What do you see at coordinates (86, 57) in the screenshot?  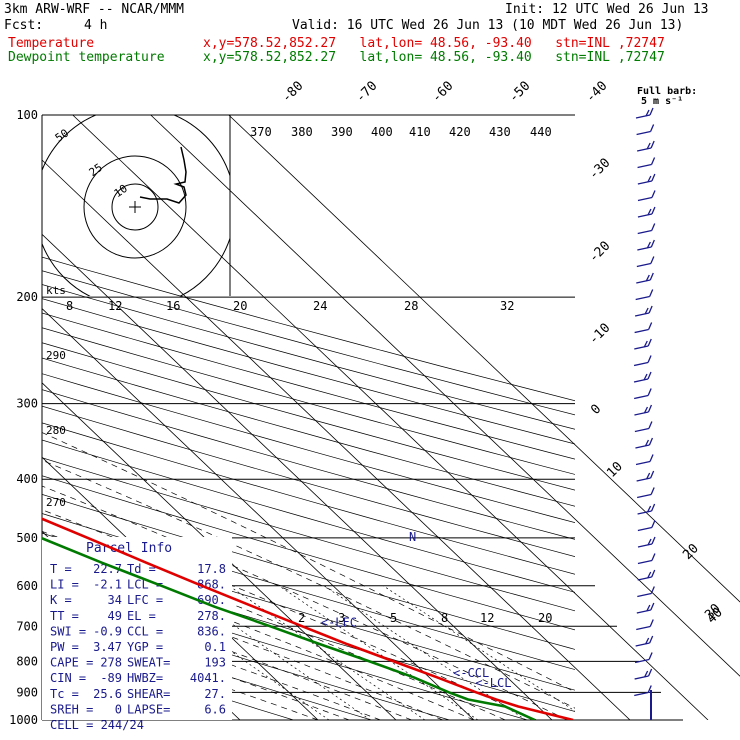 I see `dewpoint-legend: Dewpoint temperature` at bounding box center [86, 57].